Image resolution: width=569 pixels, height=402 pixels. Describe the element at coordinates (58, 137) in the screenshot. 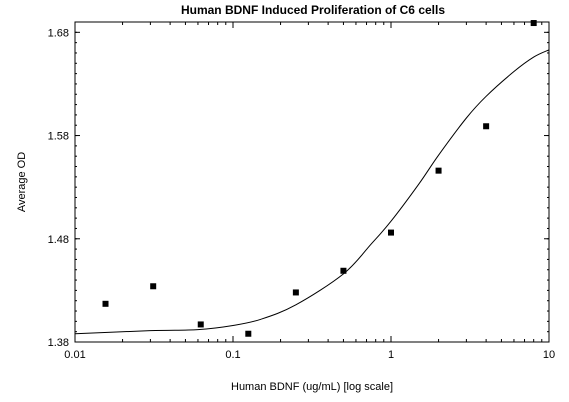

I see `y-tick-label: 1.58` at that location.